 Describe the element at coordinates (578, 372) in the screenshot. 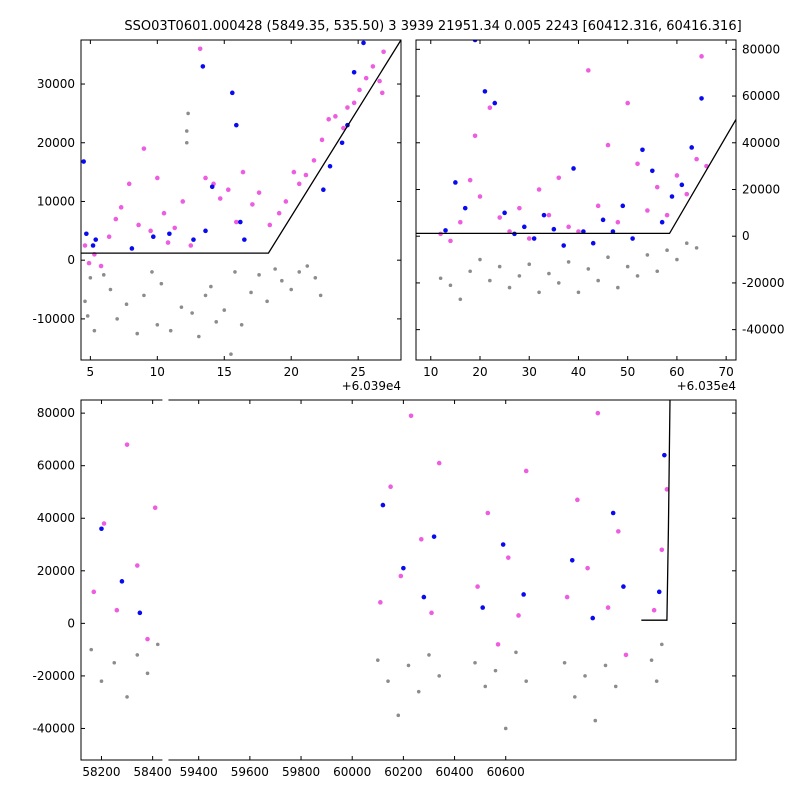

I see `x-tick-label: 40` at that location.